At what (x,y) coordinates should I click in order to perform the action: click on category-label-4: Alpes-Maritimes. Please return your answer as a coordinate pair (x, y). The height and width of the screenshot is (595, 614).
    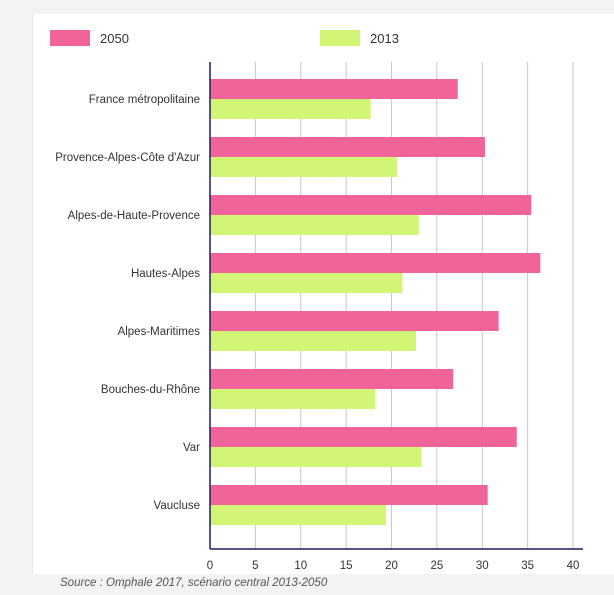
    Looking at the image, I should click on (159, 332).